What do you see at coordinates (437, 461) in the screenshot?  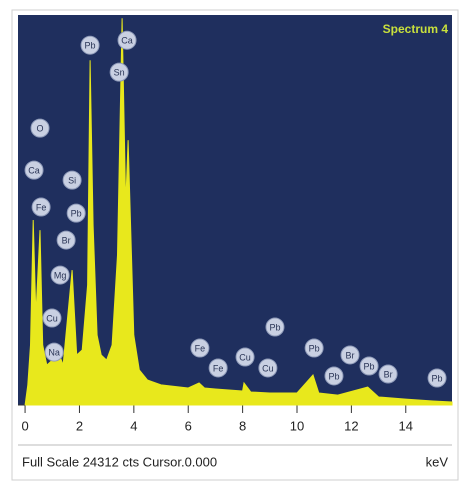 I see `x-axis-label: keV` at bounding box center [437, 461].